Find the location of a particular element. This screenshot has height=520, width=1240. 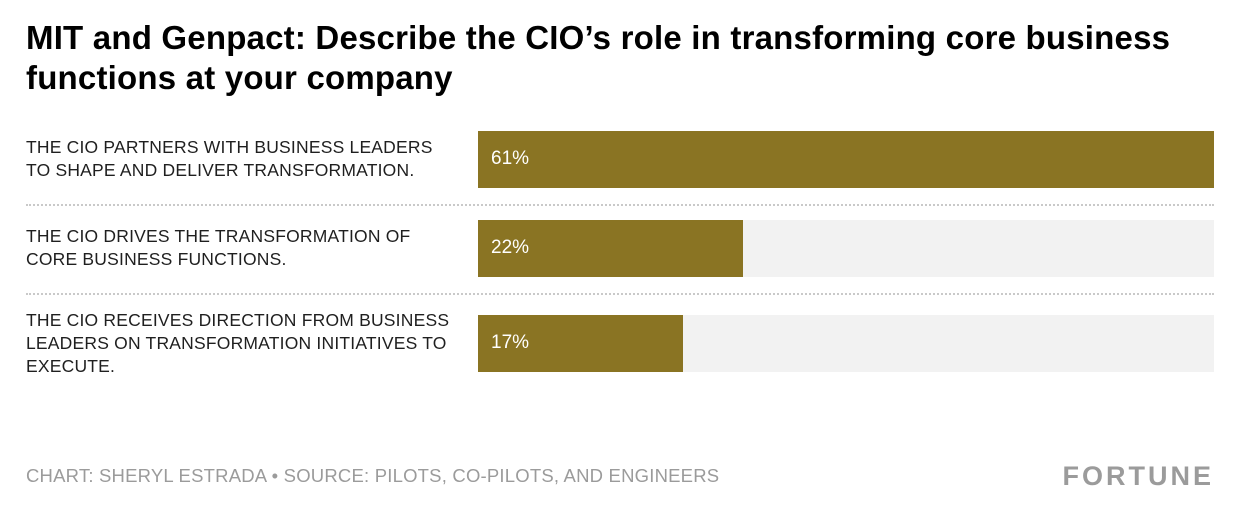

bar-track: 61% is located at coordinates (846, 159).